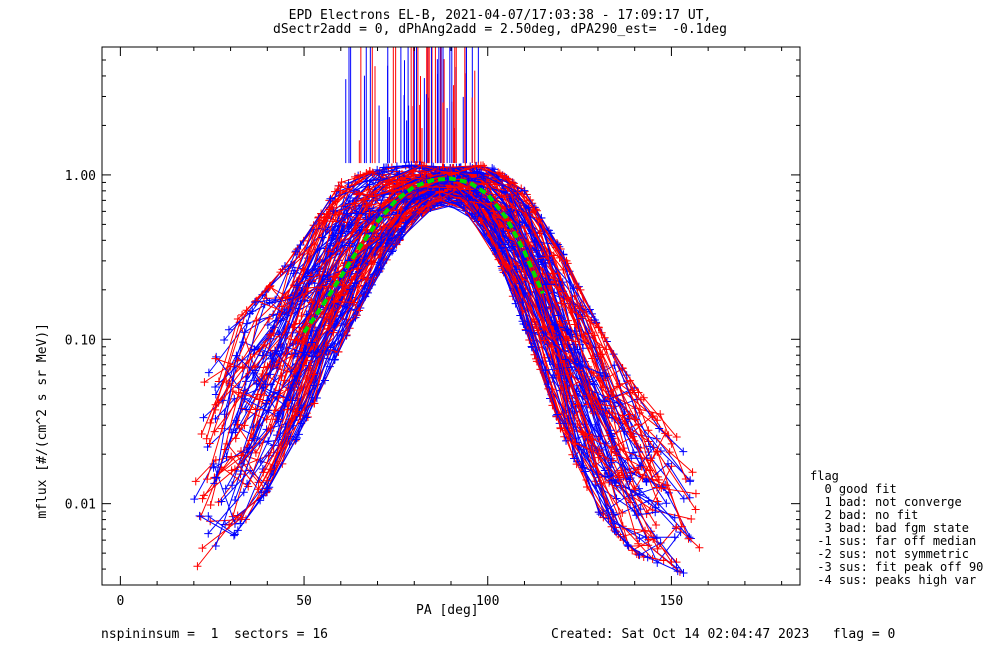  I want to click on x-tick-label: 0, so click(120, 601).